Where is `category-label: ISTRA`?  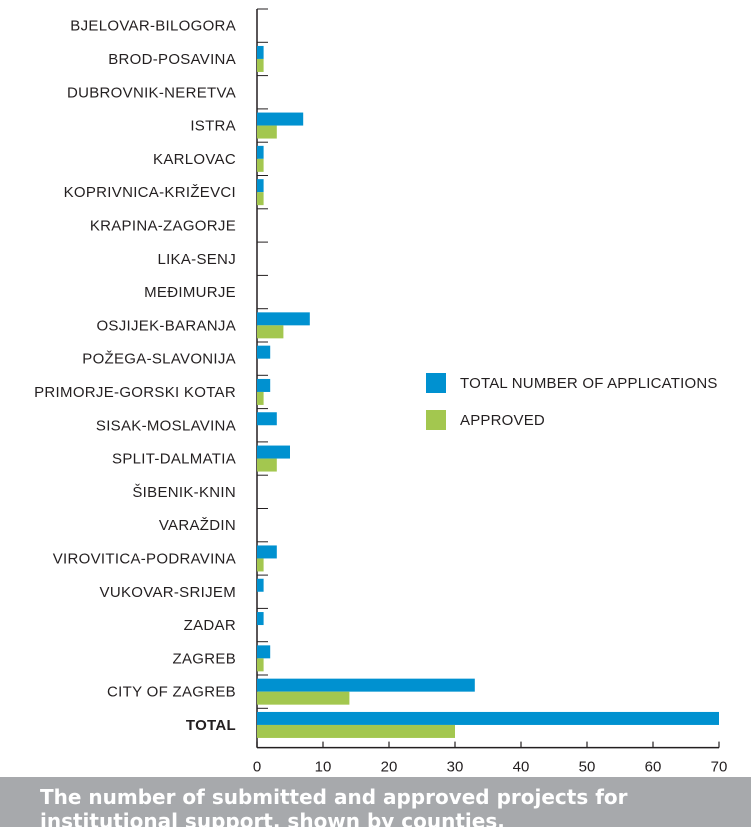
category-label: ISTRA is located at coordinates (213, 126).